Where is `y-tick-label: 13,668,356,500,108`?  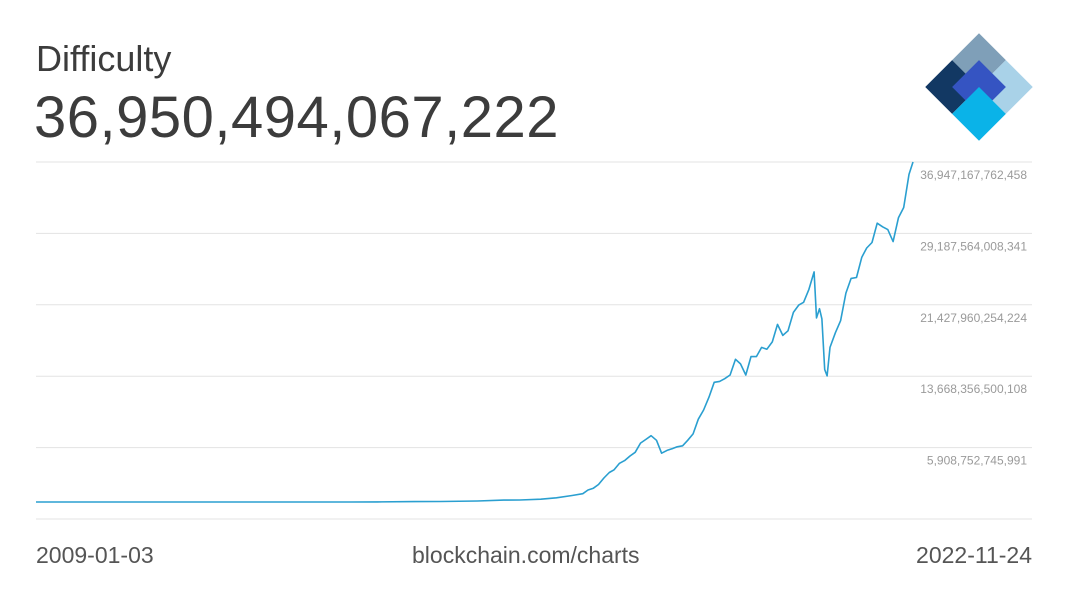
y-tick-label: 13,668,356,500,108 is located at coordinates (973, 389).